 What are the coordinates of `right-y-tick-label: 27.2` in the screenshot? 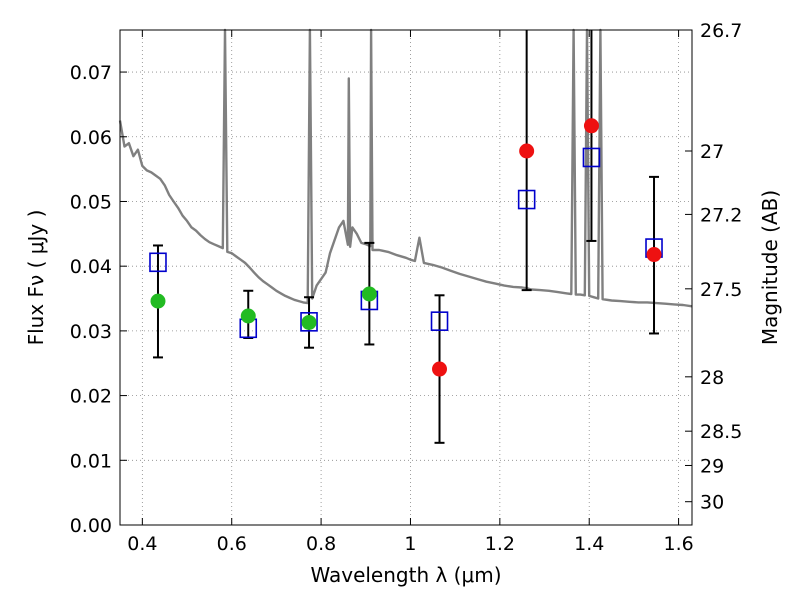 It's located at (721, 215).